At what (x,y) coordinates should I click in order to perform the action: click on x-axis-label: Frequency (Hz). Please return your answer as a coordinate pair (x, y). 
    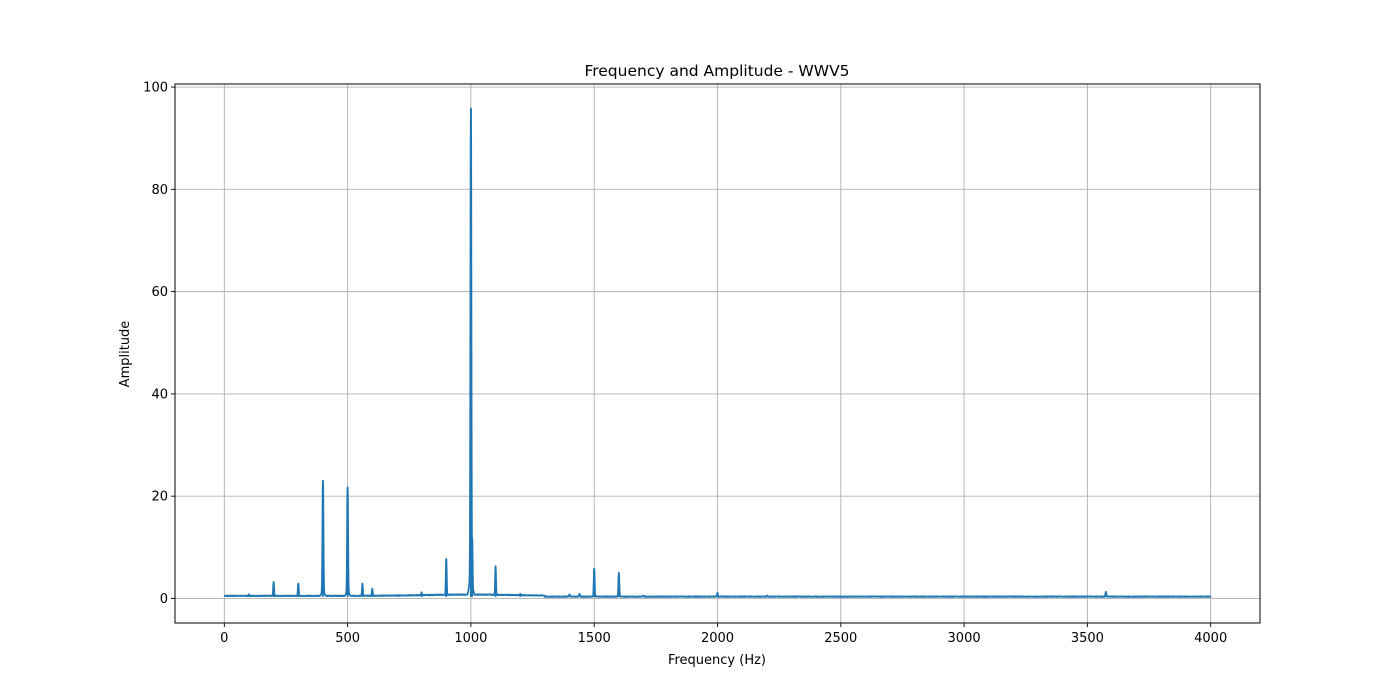
    Looking at the image, I should click on (717, 660).